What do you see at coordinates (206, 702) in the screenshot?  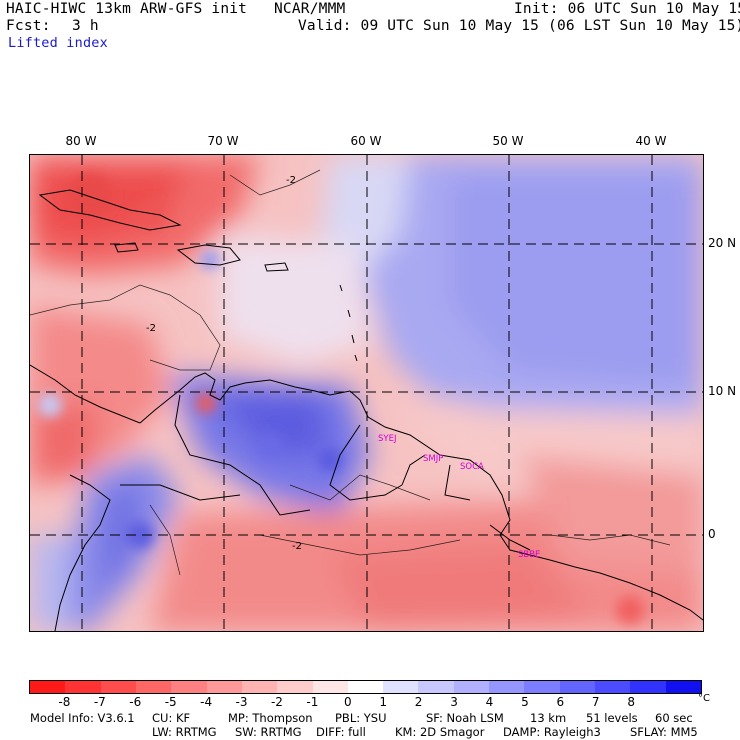 I see `colorbar-tick-label: -4` at bounding box center [206, 702].